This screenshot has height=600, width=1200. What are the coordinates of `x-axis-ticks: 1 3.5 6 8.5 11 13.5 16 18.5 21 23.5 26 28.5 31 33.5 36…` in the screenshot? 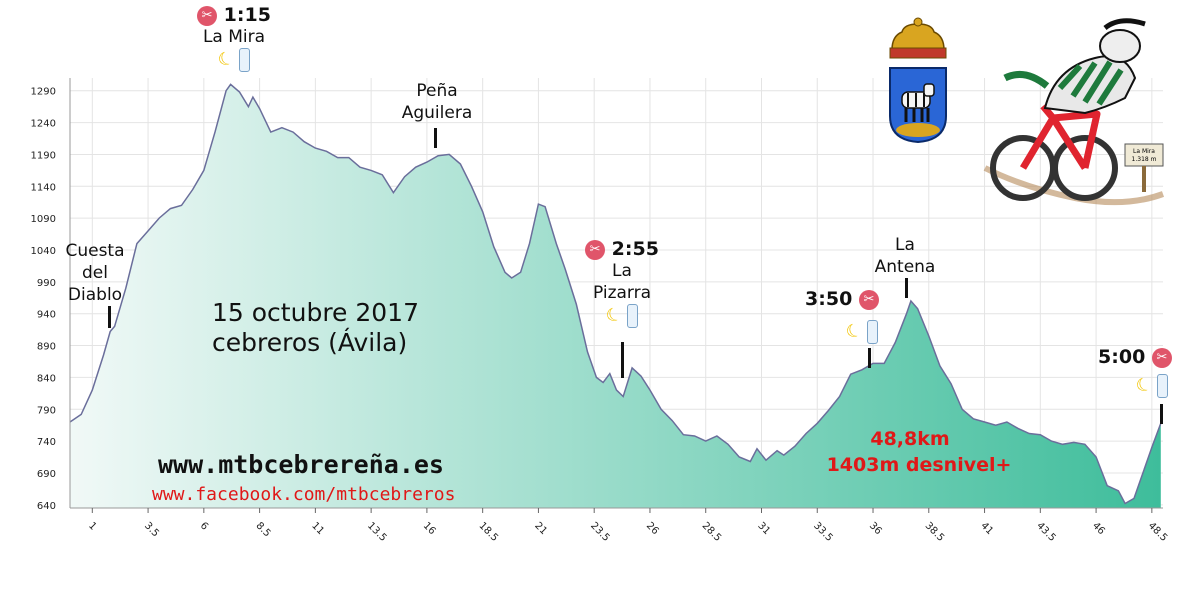 It's located at (627, 526).